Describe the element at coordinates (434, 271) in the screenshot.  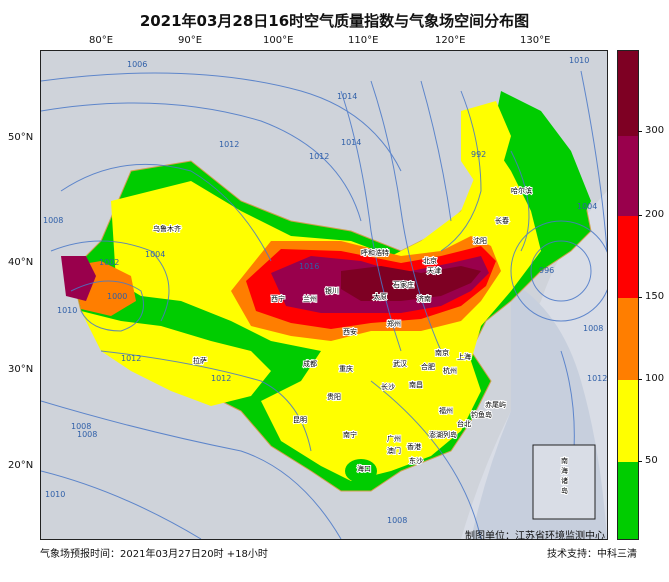
I see `city-label: 天津` at that location.